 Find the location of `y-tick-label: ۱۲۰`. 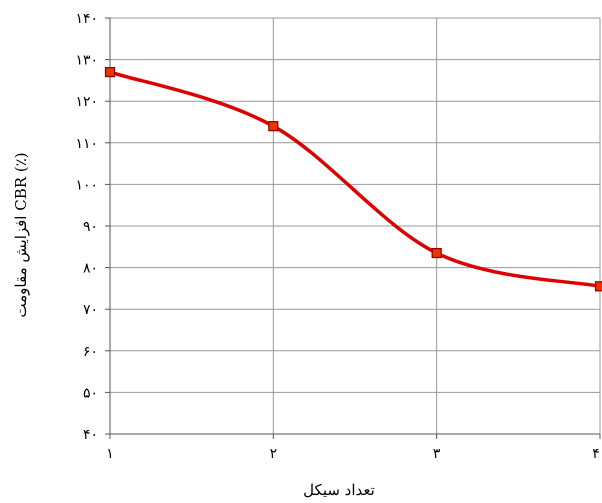

y-tick-label: ۱۲۰ is located at coordinates (86, 102).